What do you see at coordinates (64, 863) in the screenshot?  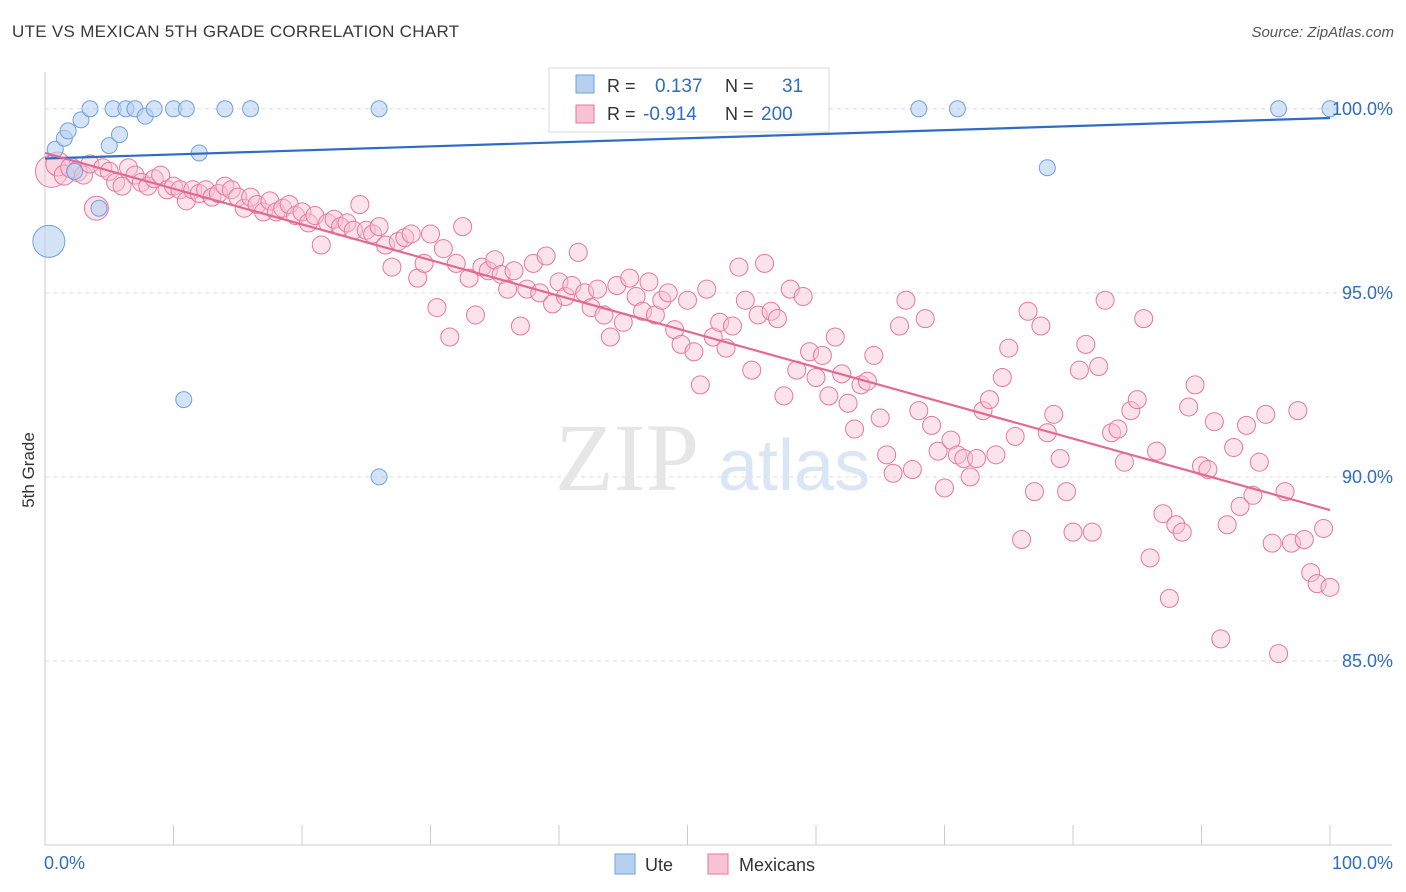 I see `x-tick-label-0: 0.0%` at bounding box center [64, 863].